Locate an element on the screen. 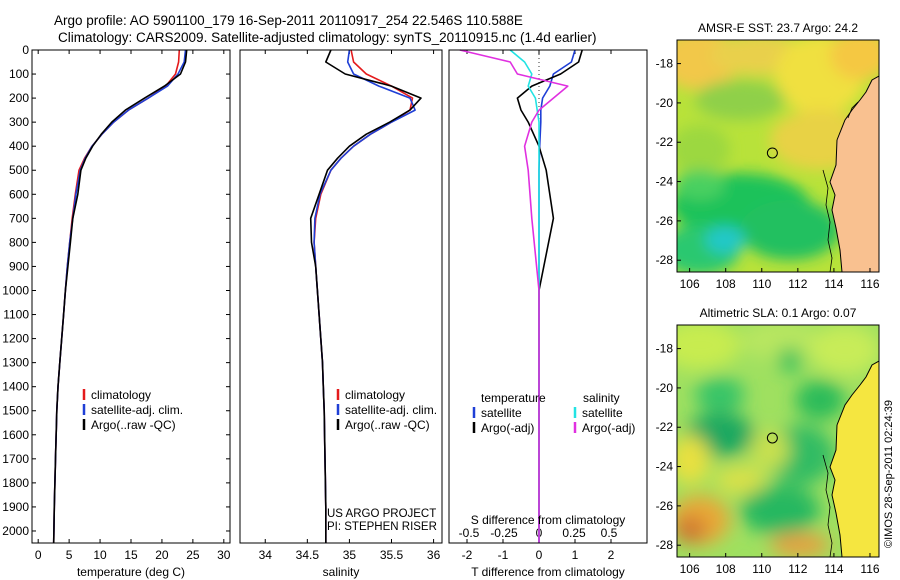  y-tick-label: 0 is located at coordinates (25, 50).